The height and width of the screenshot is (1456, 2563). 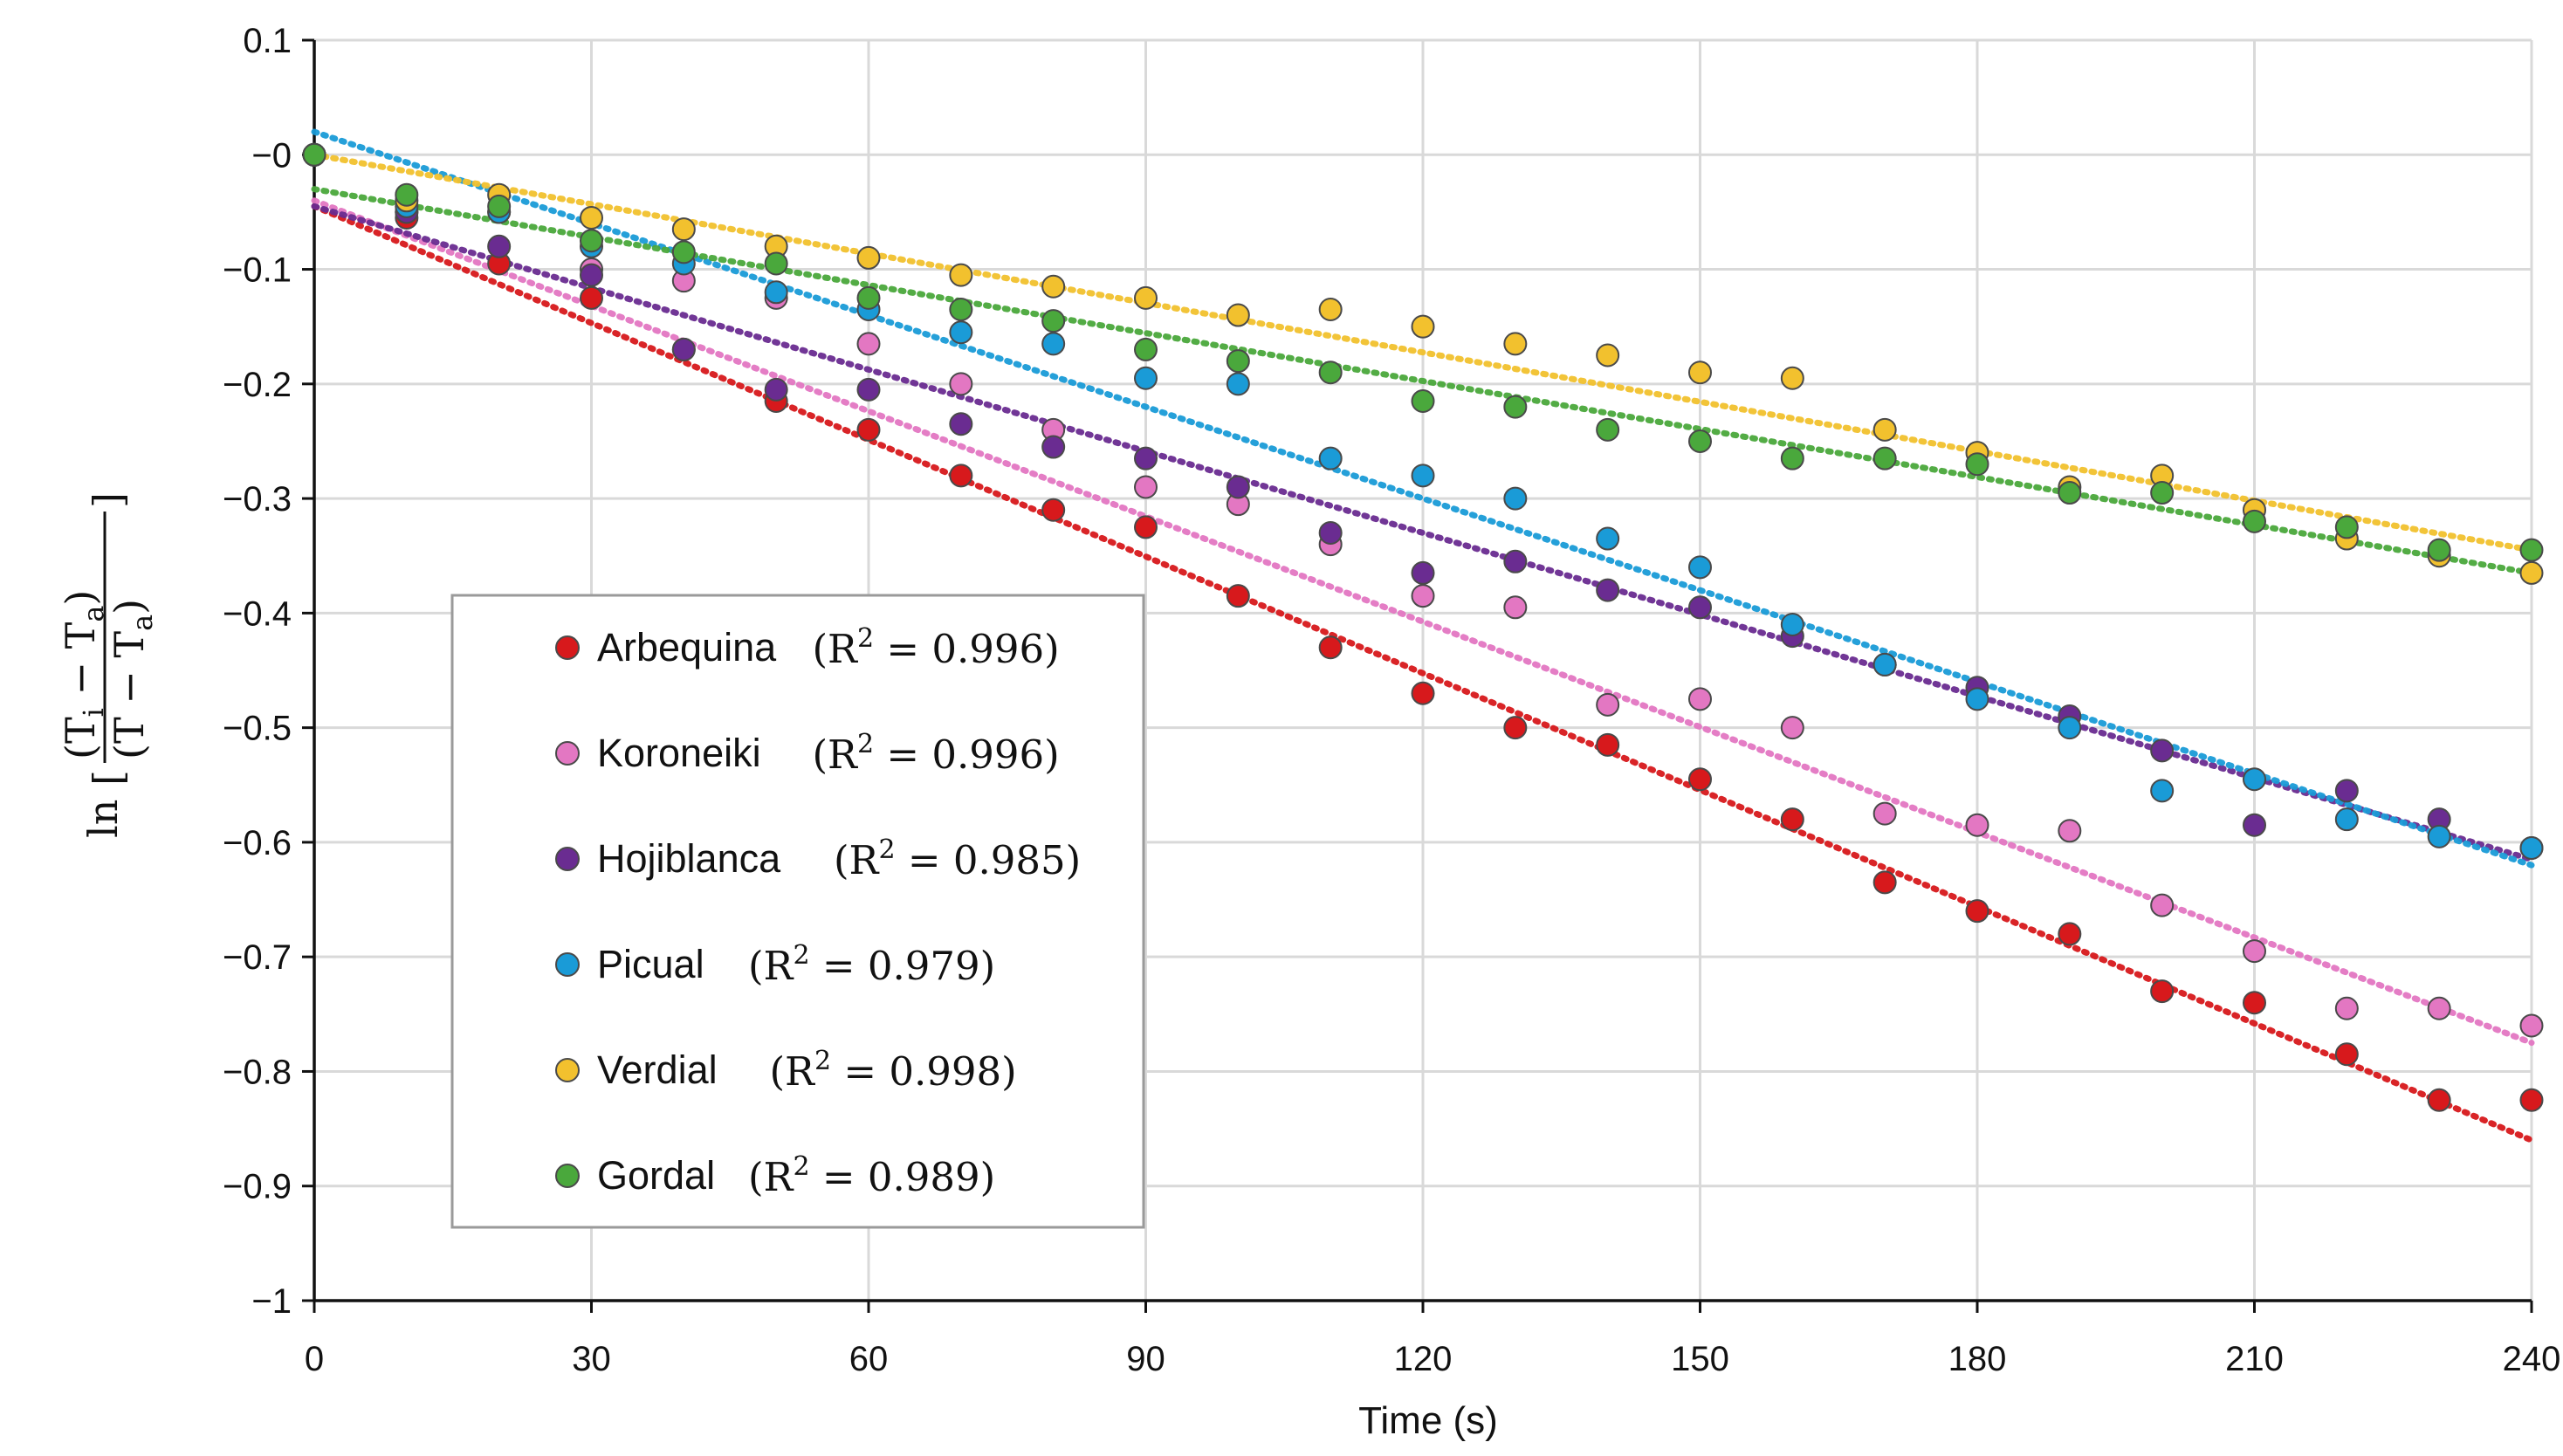 I want to click on y-label-ln: ln, so click(x=103, y=819).